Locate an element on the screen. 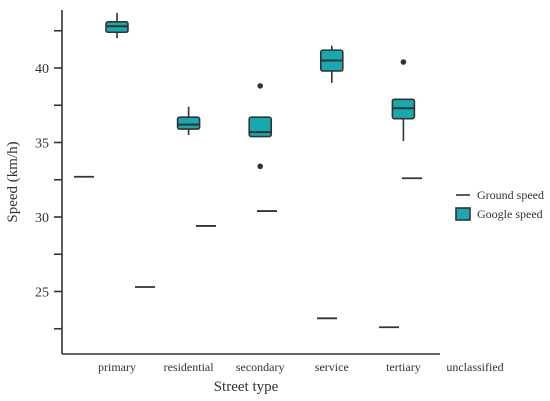 The image size is (550, 401). y-ticks: 25 30 35 40 is located at coordinates (48, 179).